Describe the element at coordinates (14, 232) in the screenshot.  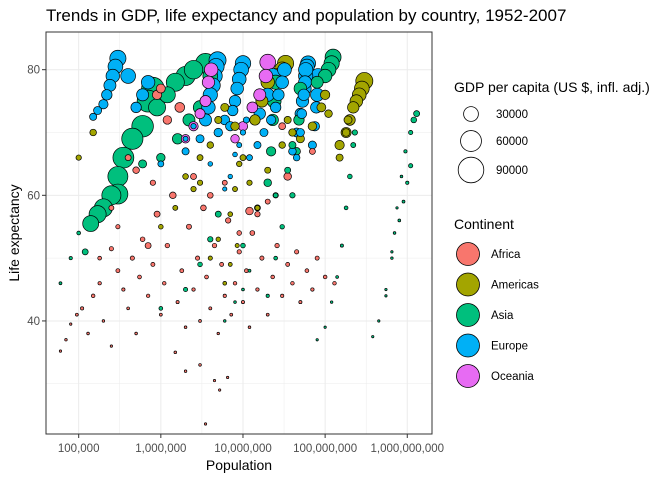
I see `y-axis-title: Life expectancy` at that location.